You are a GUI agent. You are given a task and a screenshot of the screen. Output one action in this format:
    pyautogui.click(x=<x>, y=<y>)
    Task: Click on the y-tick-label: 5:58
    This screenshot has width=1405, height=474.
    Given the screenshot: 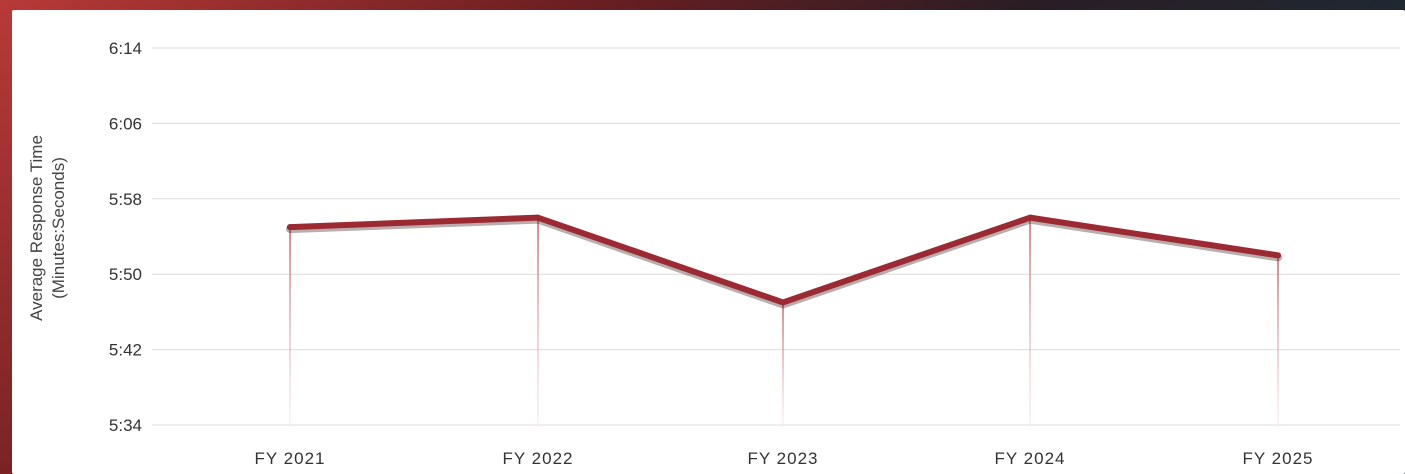 What is the action you would take?
    pyautogui.click(x=125, y=199)
    